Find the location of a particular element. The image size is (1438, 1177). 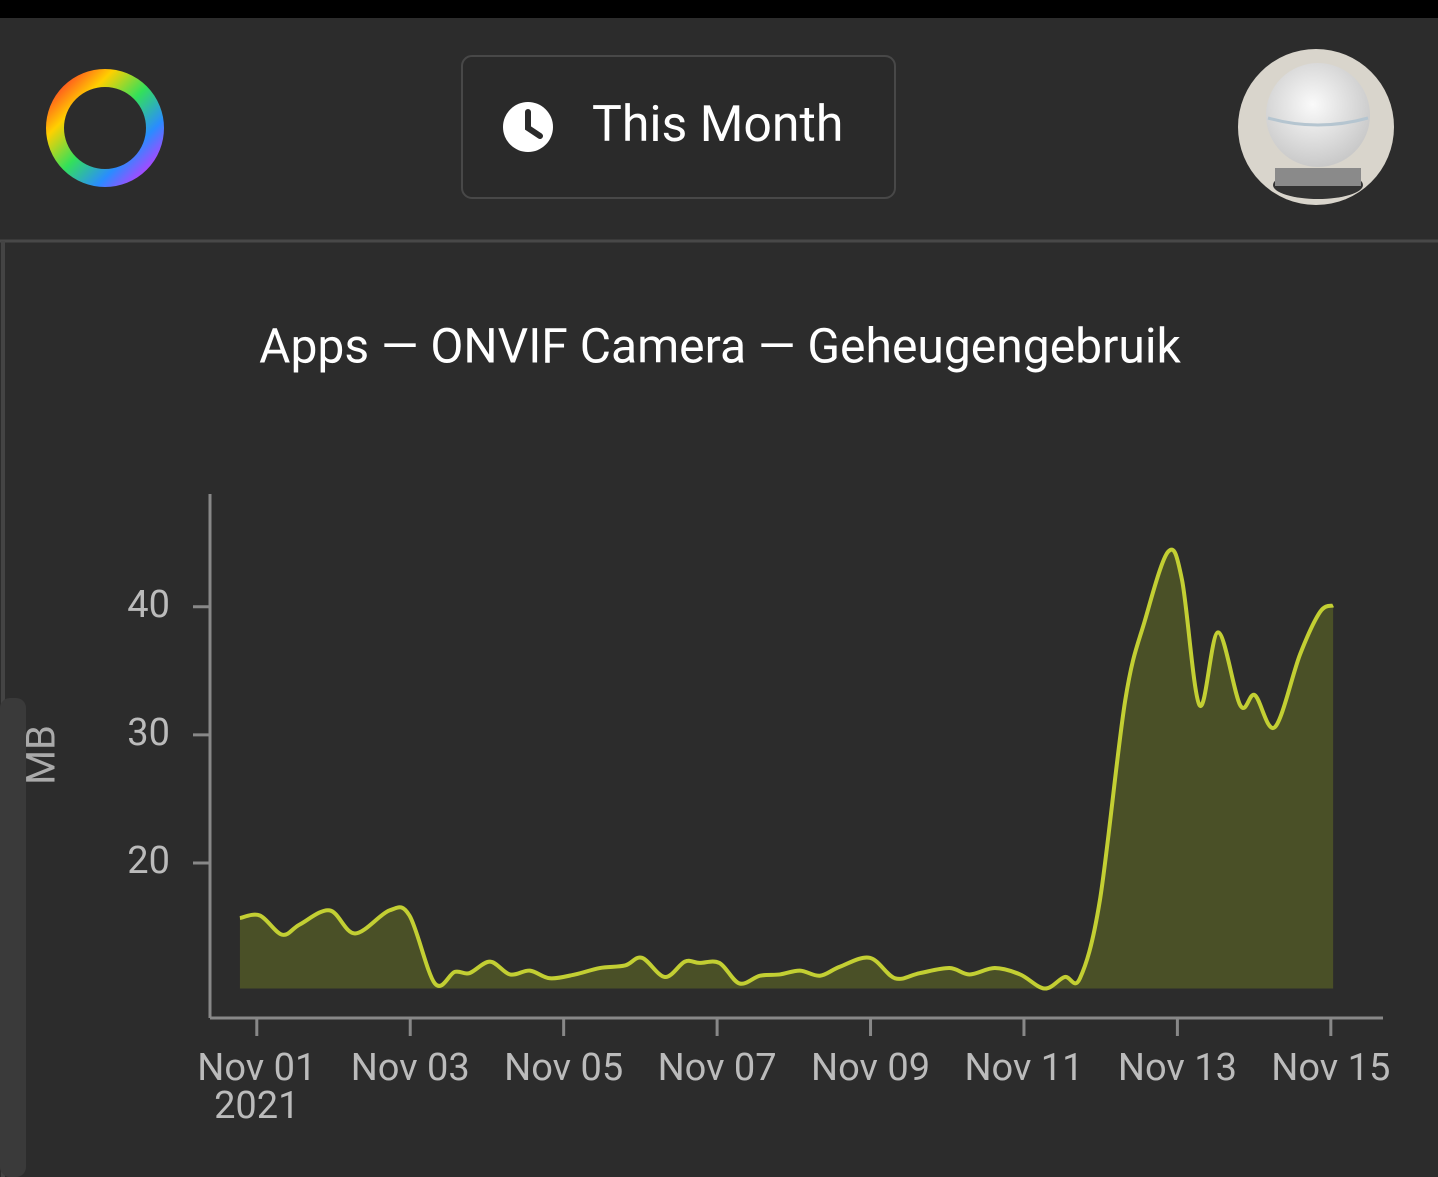

x-tick-label: Nov 05 is located at coordinates (563, 1068).